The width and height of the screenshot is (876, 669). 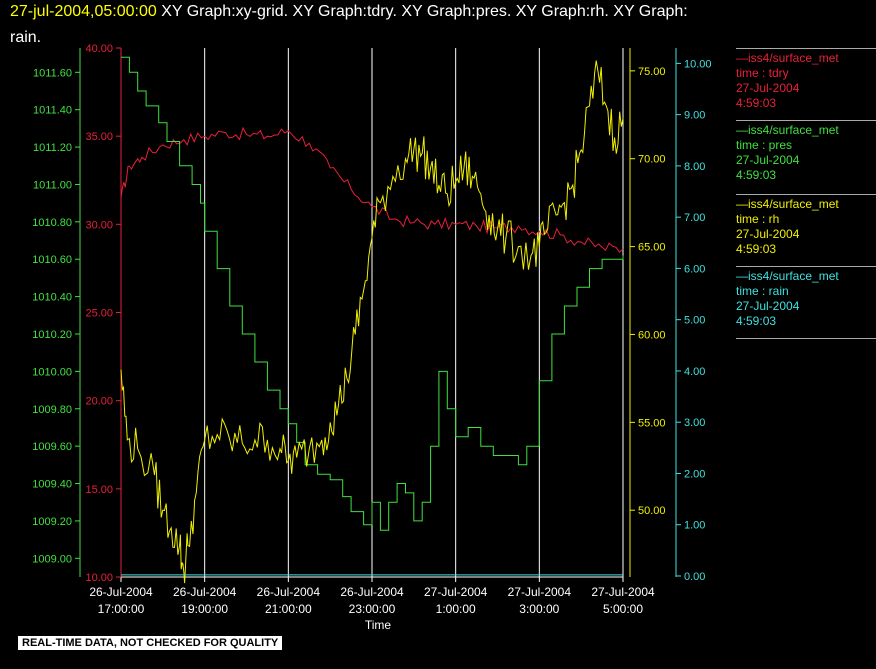 What do you see at coordinates (694, 321) in the screenshot?
I see `y-tick-label-rain: 5.00` at bounding box center [694, 321].